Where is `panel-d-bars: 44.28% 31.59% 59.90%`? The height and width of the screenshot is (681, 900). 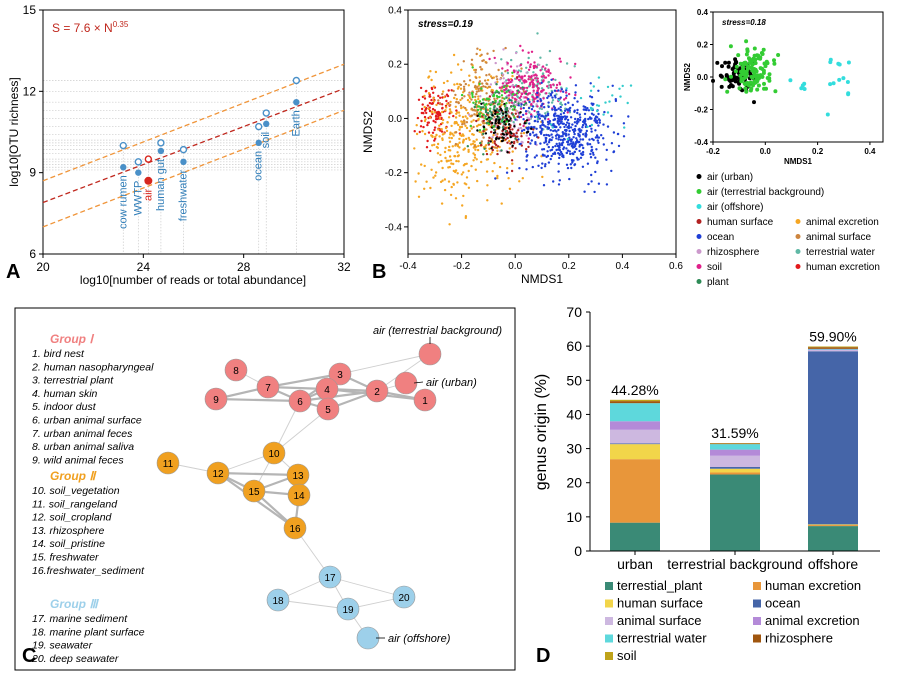 panel-d-bars: 44.28% 31.59% 59.90% is located at coordinates (734, 439).